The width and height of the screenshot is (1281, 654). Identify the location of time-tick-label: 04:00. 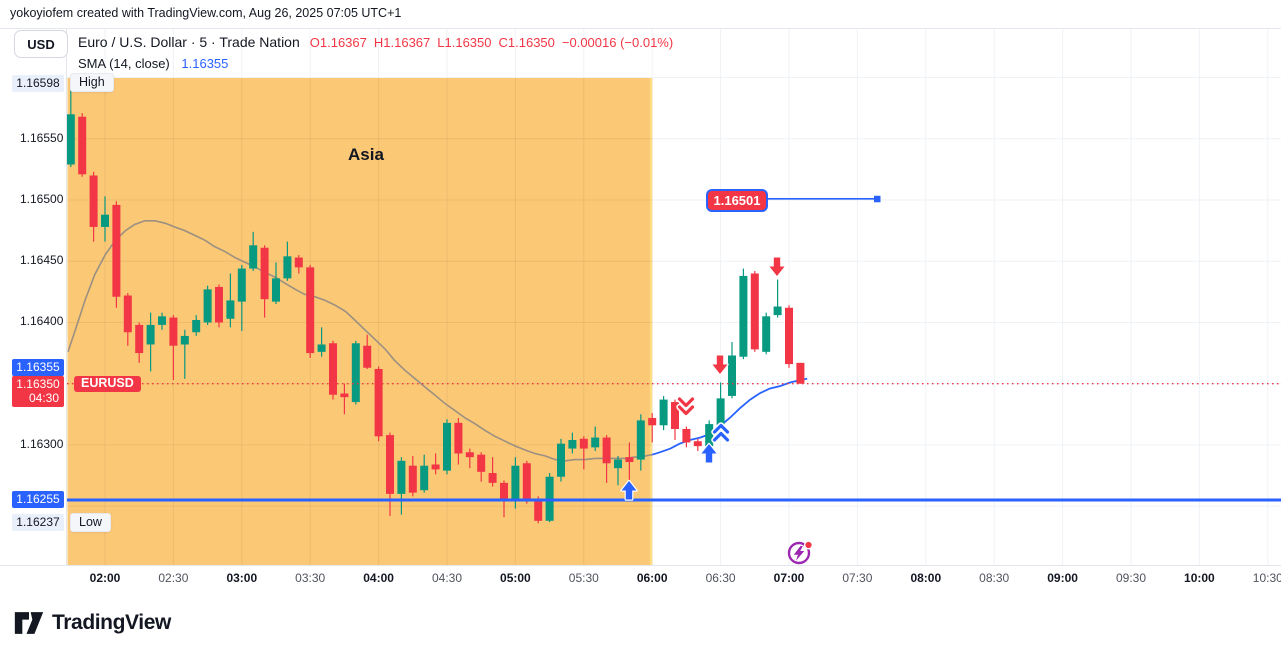
(378, 578).